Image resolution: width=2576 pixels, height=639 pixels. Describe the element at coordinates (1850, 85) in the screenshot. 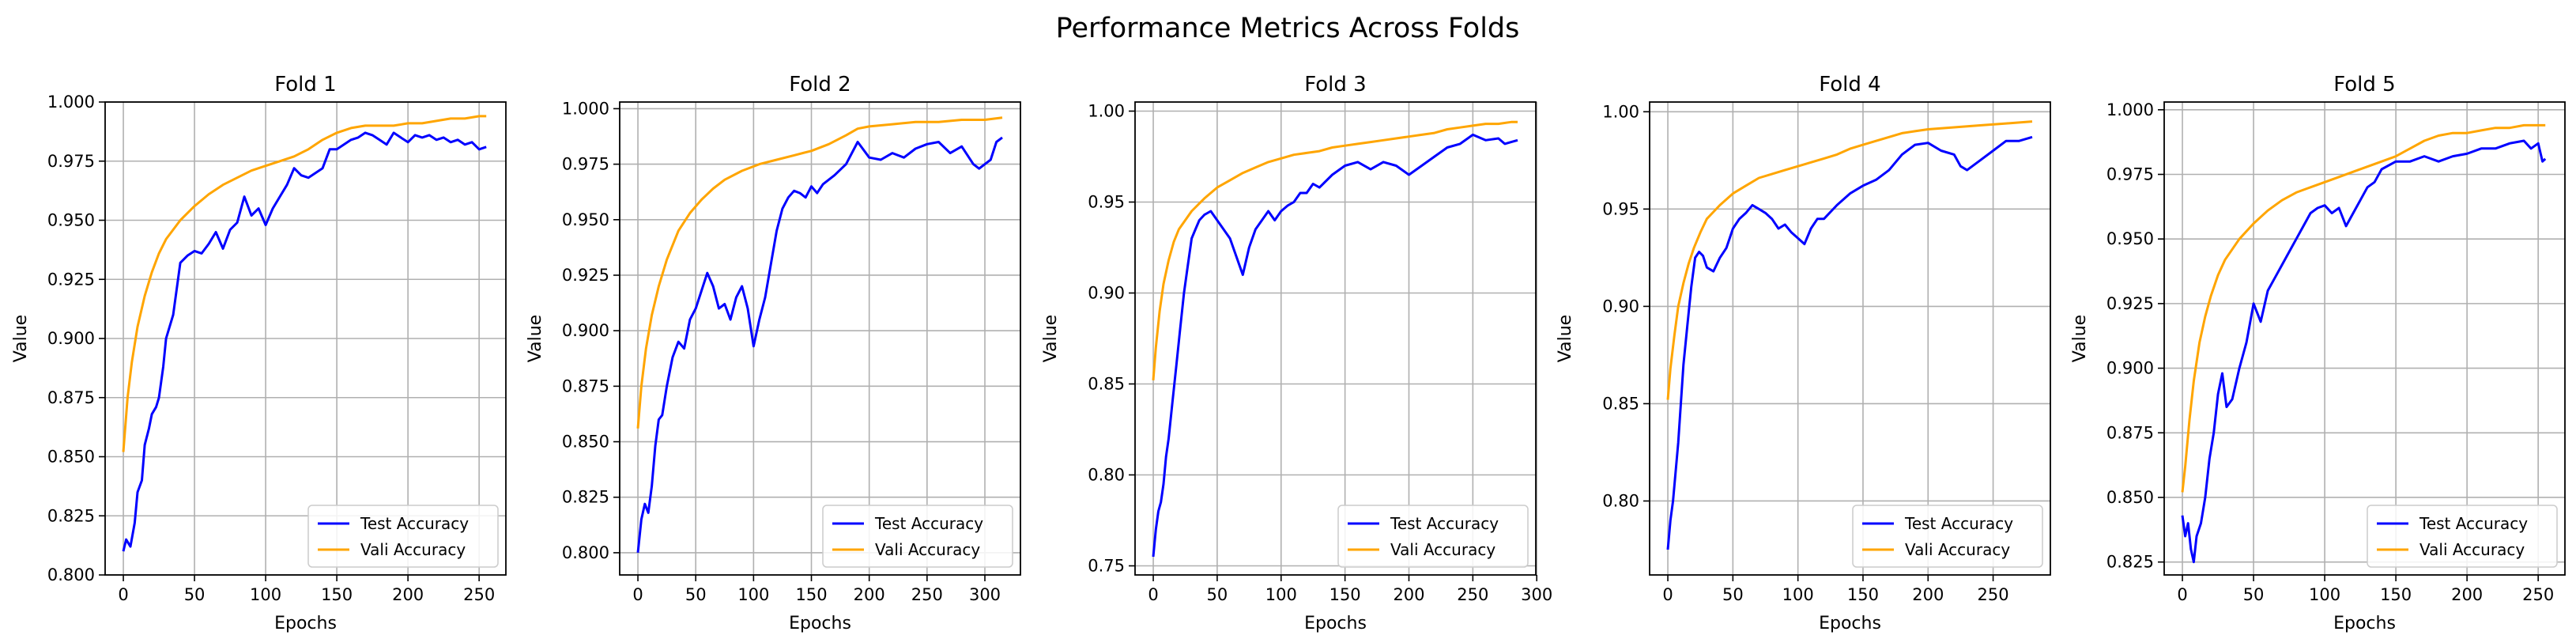

I see `panel-title: Fold 4` at that location.